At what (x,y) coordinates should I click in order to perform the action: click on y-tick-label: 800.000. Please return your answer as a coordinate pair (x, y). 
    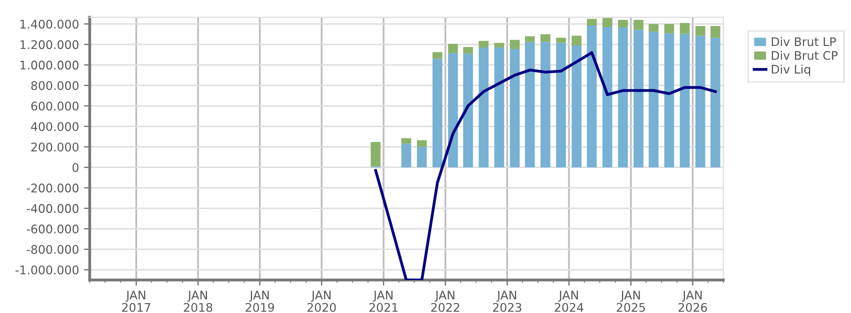
    Looking at the image, I should click on (54, 85).